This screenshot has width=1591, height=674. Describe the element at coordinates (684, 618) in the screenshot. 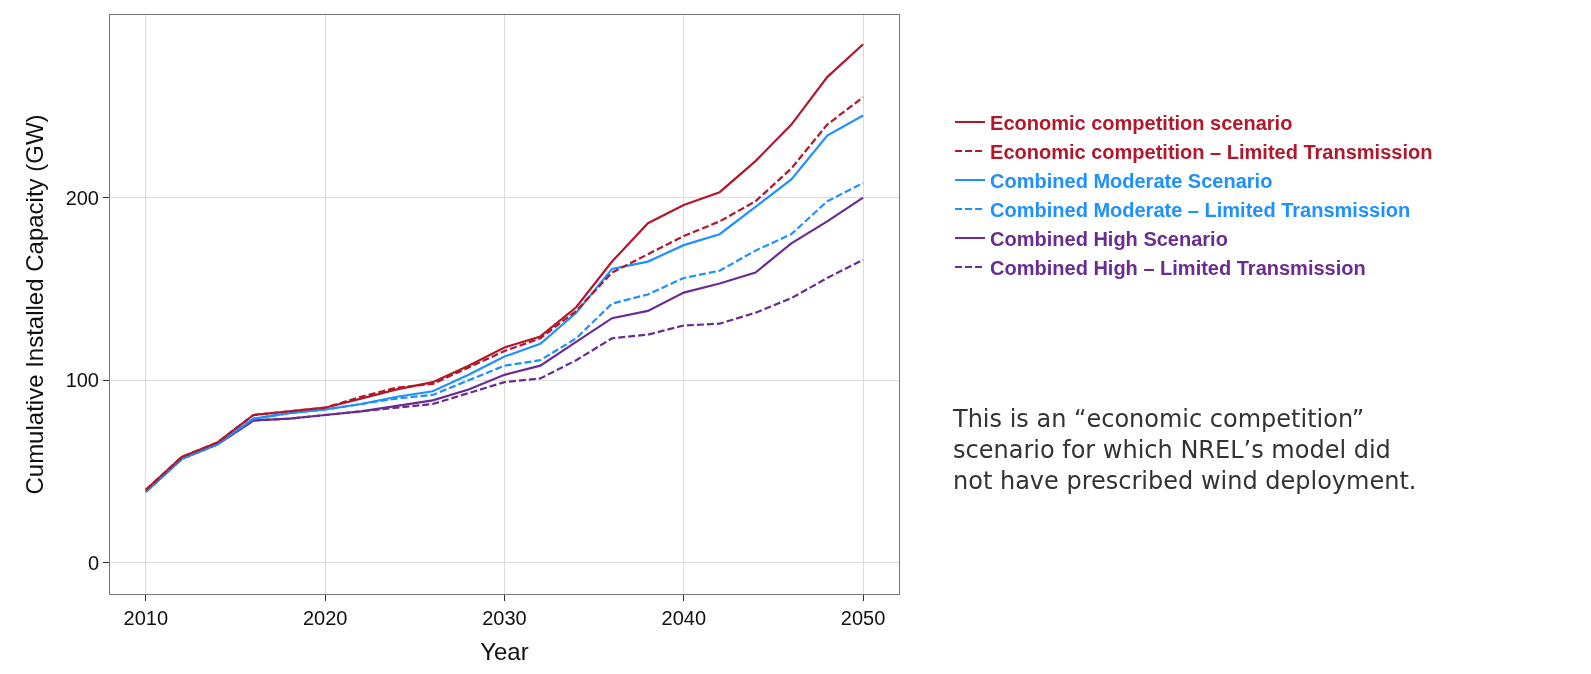

I see `x-tick-label: 2040` at that location.